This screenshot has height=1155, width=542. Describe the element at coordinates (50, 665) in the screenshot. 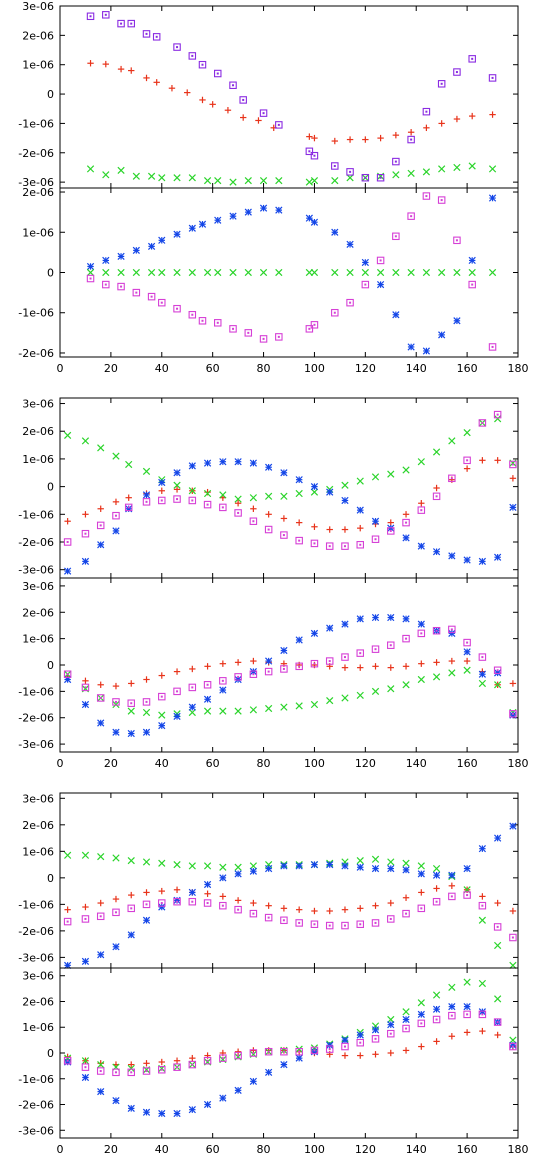

I see `y-tick-label: 0` at that location.